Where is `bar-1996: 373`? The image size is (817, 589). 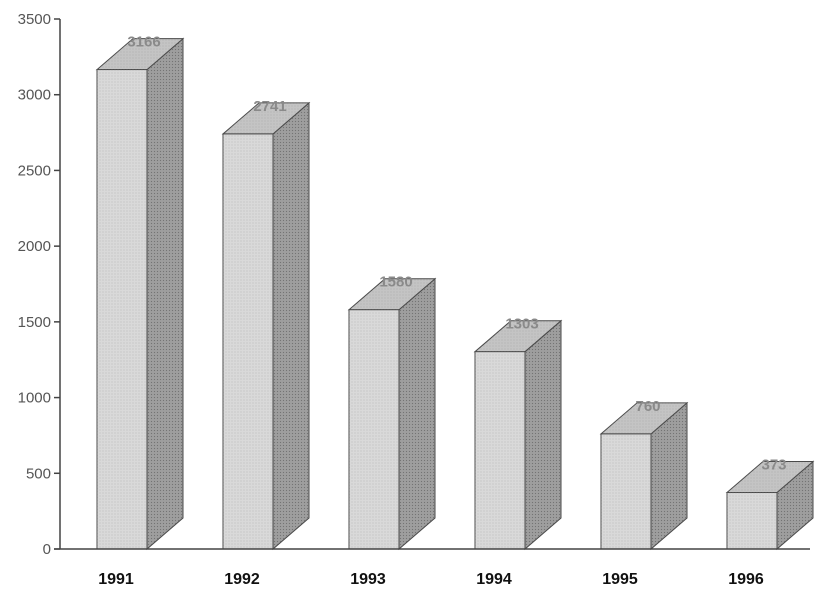 bar-1996: 373 is located at coordinates (770, 504).